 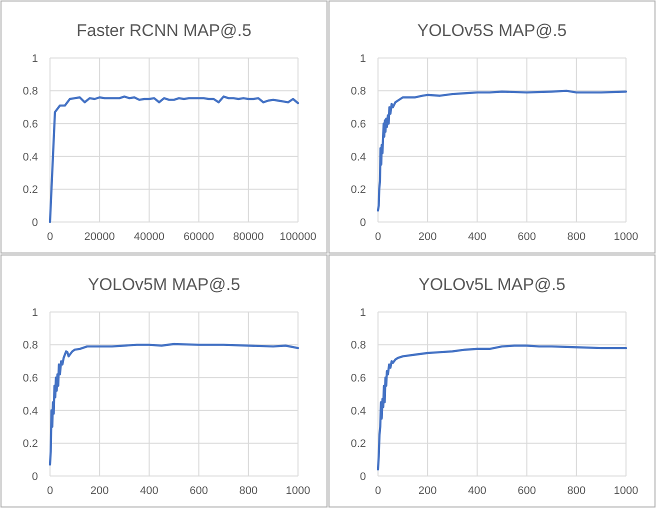 What do you see at coordinates (248, 237) in the screenshot?
I see `x-tick-label: 80000` at bounding box center [248, 237].